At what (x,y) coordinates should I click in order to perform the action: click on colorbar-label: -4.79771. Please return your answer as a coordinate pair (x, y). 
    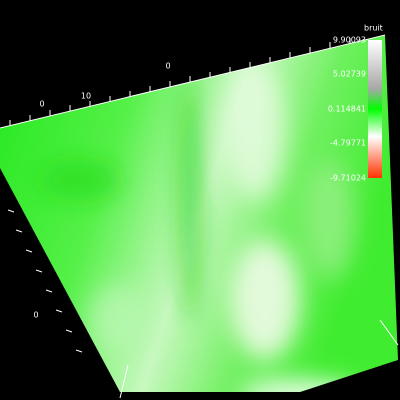
    Looking at the image, I should click on (348, 143).